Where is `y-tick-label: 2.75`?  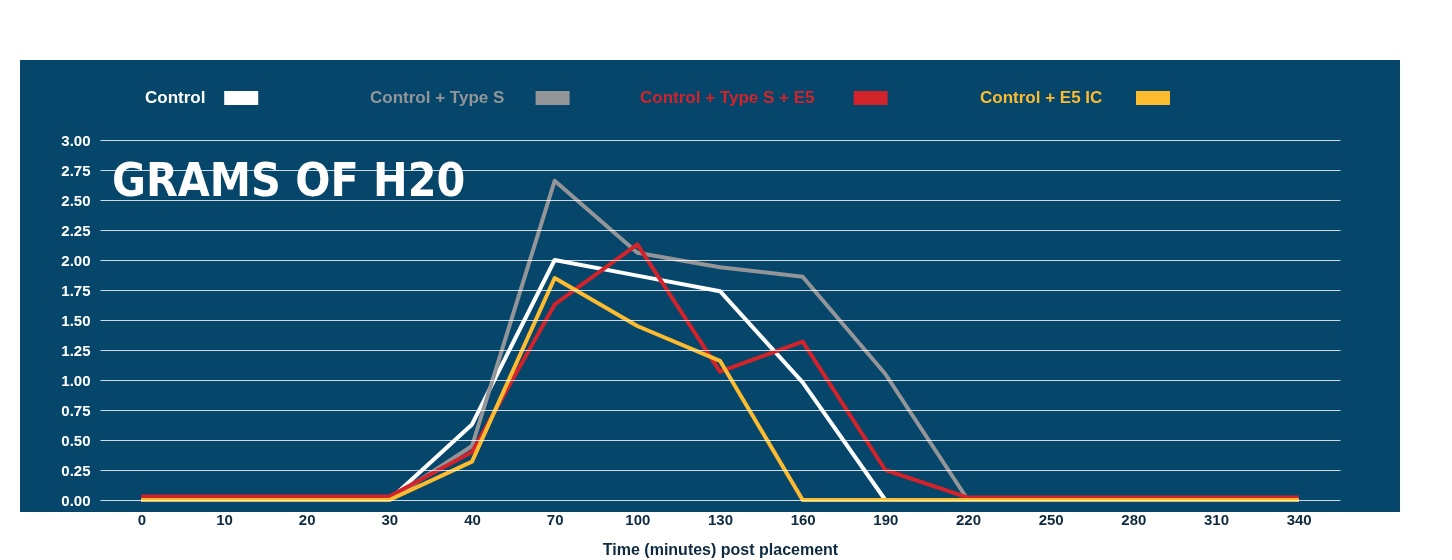 y-tick-label: 2.75 is located at coordinates (76, 170).